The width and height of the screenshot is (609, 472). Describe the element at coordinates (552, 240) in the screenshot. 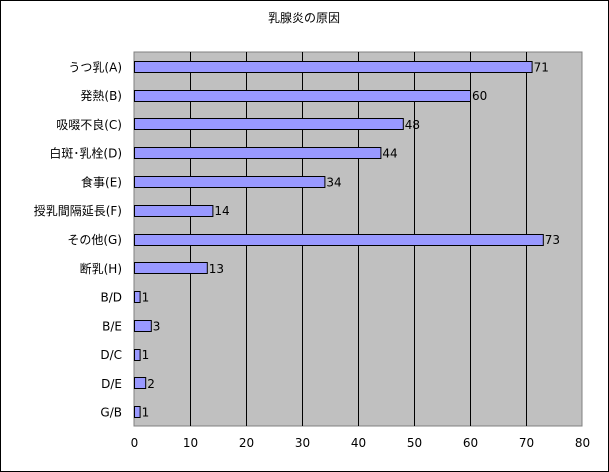

I see `data-label: 73` at that location.